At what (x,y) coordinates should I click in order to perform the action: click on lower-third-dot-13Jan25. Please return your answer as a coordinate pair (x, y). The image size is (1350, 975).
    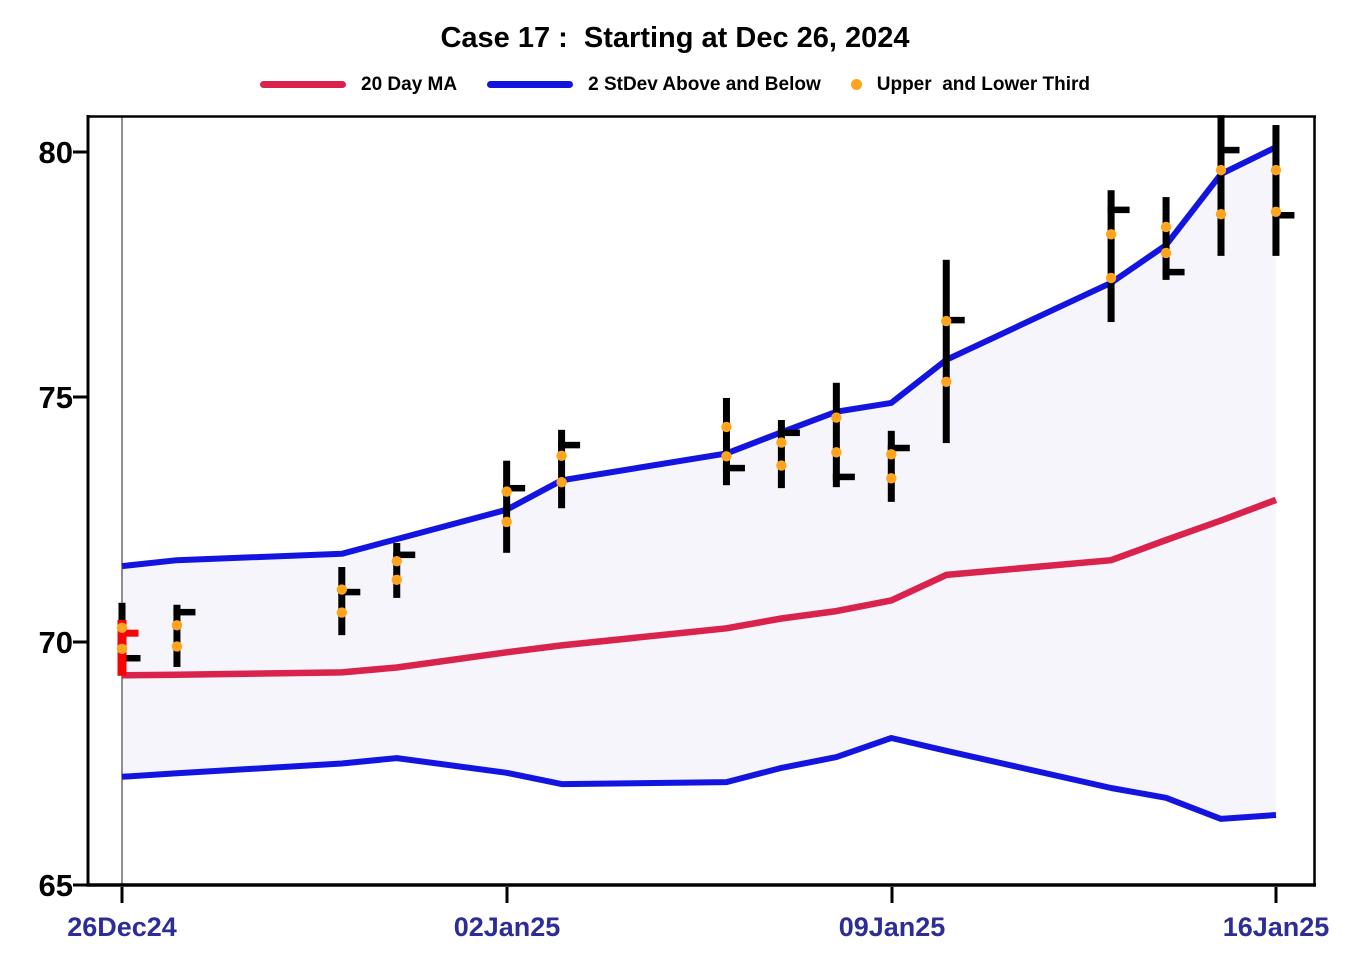
    Looking at the image, I should click on (1111, 278).